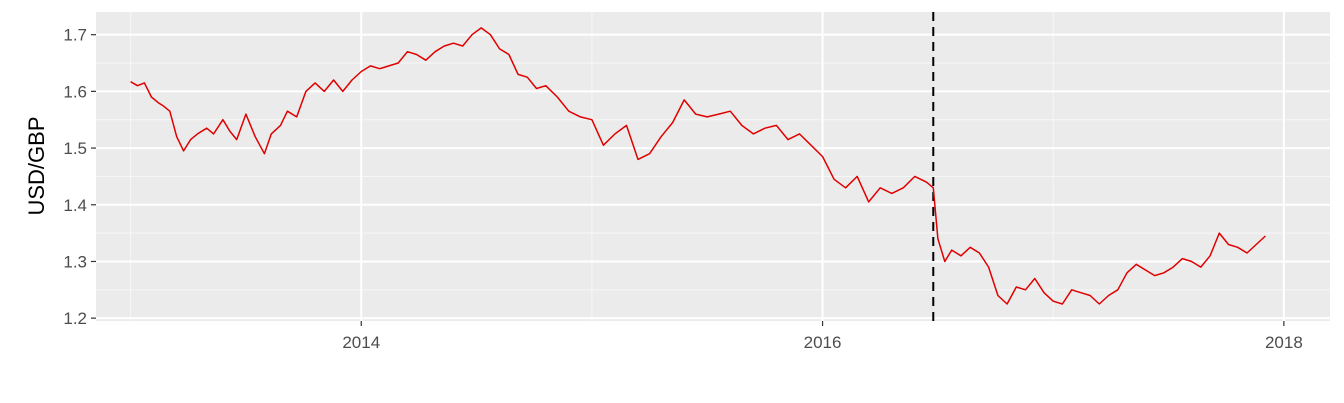  Describe the element at coordinates (75, 261) in the screenshot. I see `y-tick-label: 1.3` at that location.